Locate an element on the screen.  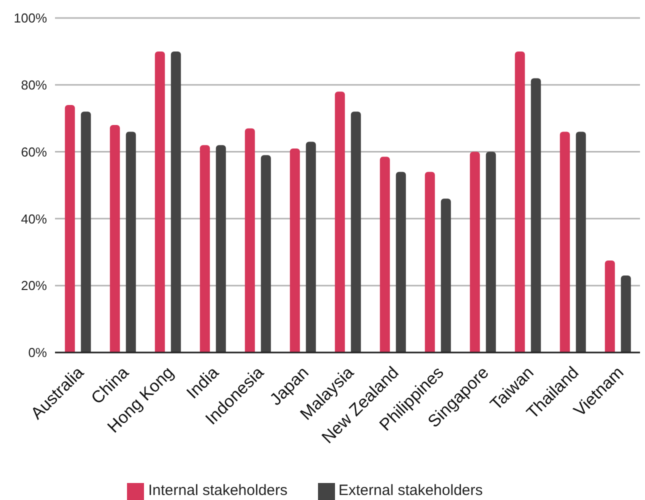
y-tick-label: 0% is located at coordinates (38, 352).